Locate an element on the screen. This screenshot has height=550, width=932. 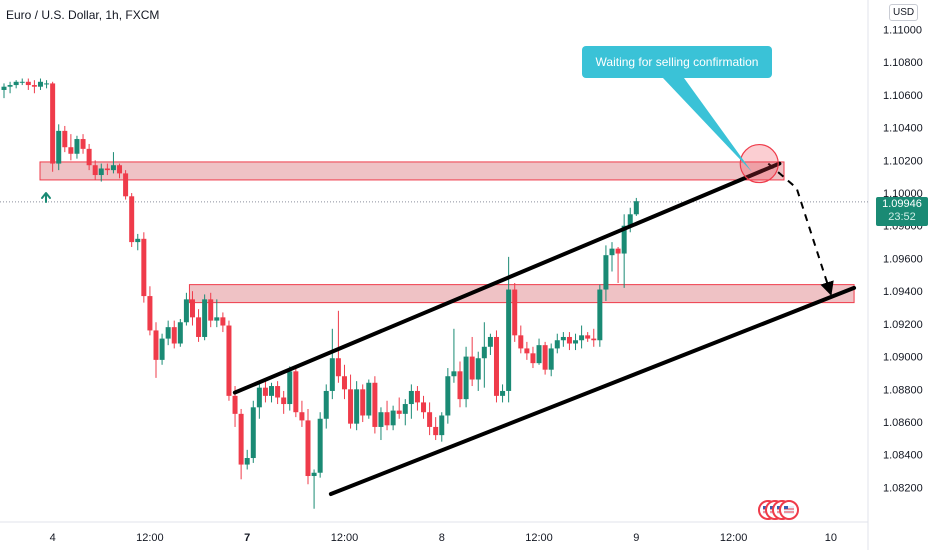
highlight-circle is located at coordinates (759, 163).